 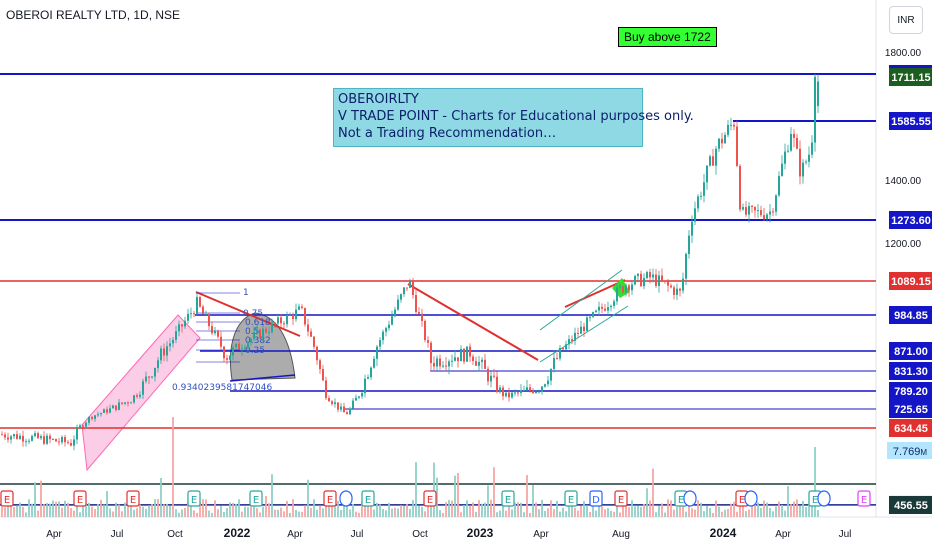 I want to click on x-tick-label-1: Jul, so click(x=117, y=534).